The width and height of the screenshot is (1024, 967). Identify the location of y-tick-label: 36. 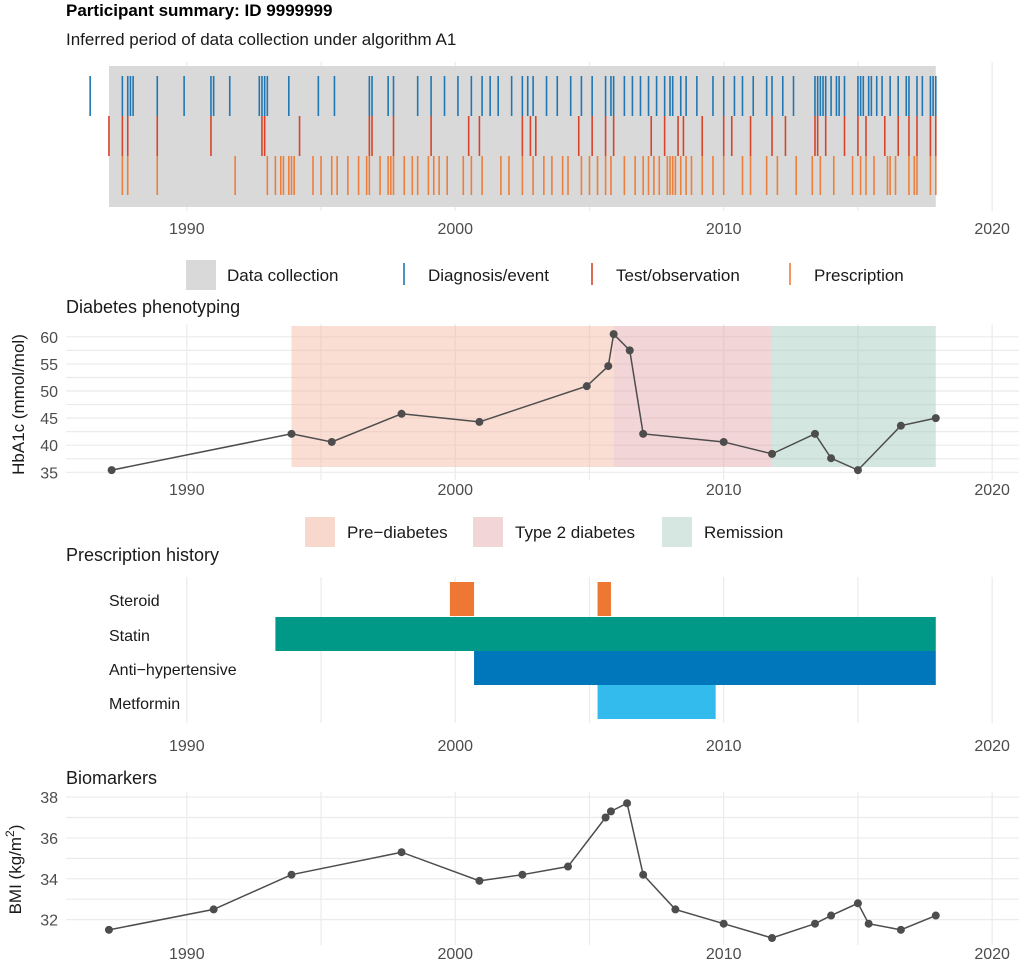
(49, 839).